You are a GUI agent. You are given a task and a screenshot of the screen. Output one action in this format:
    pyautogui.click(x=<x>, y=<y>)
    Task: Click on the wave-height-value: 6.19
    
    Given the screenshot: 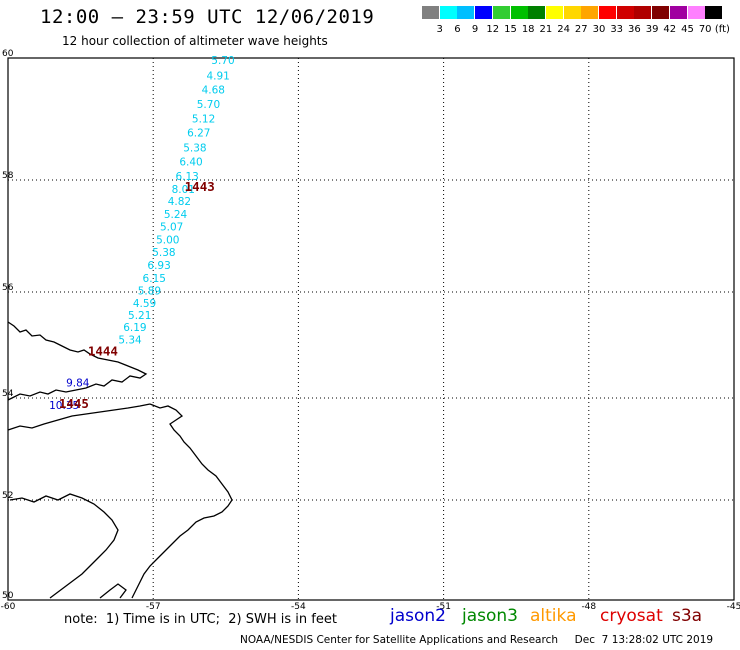 What is the action you would take?
    pyautogui.click(x=134, y=328)
    